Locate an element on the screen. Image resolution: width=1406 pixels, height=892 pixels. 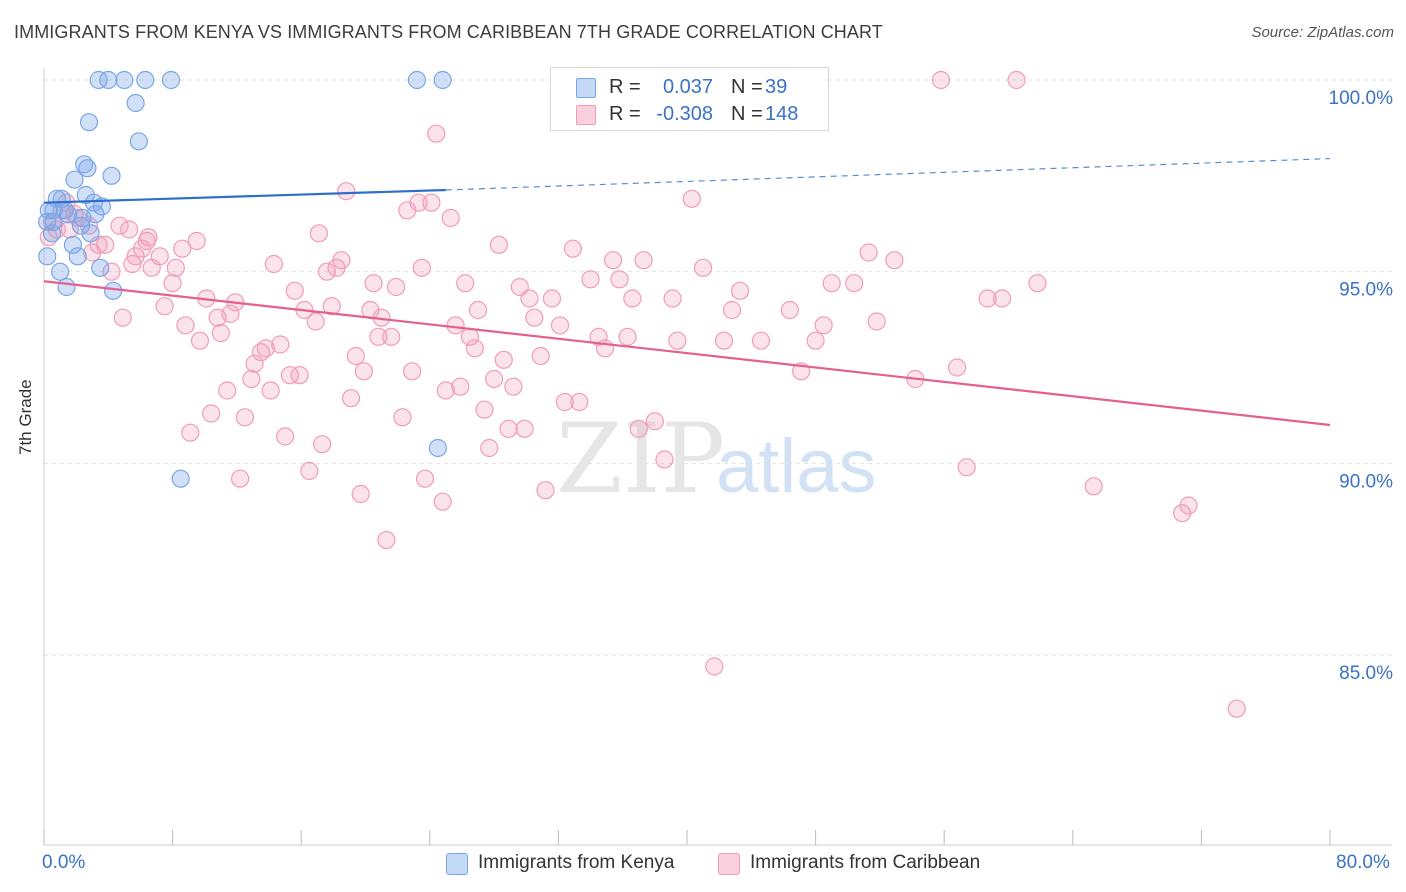
kenya-swatch is located at coordinates (586, 88).